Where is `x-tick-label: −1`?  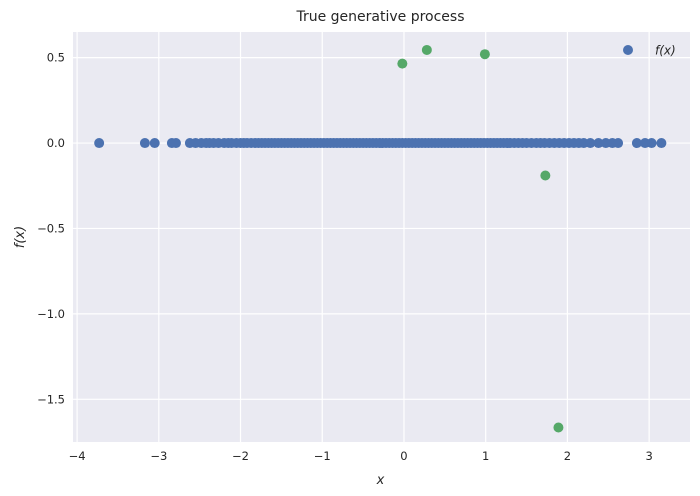
x-tick-label: −1 is located at coordinates (322, 456).